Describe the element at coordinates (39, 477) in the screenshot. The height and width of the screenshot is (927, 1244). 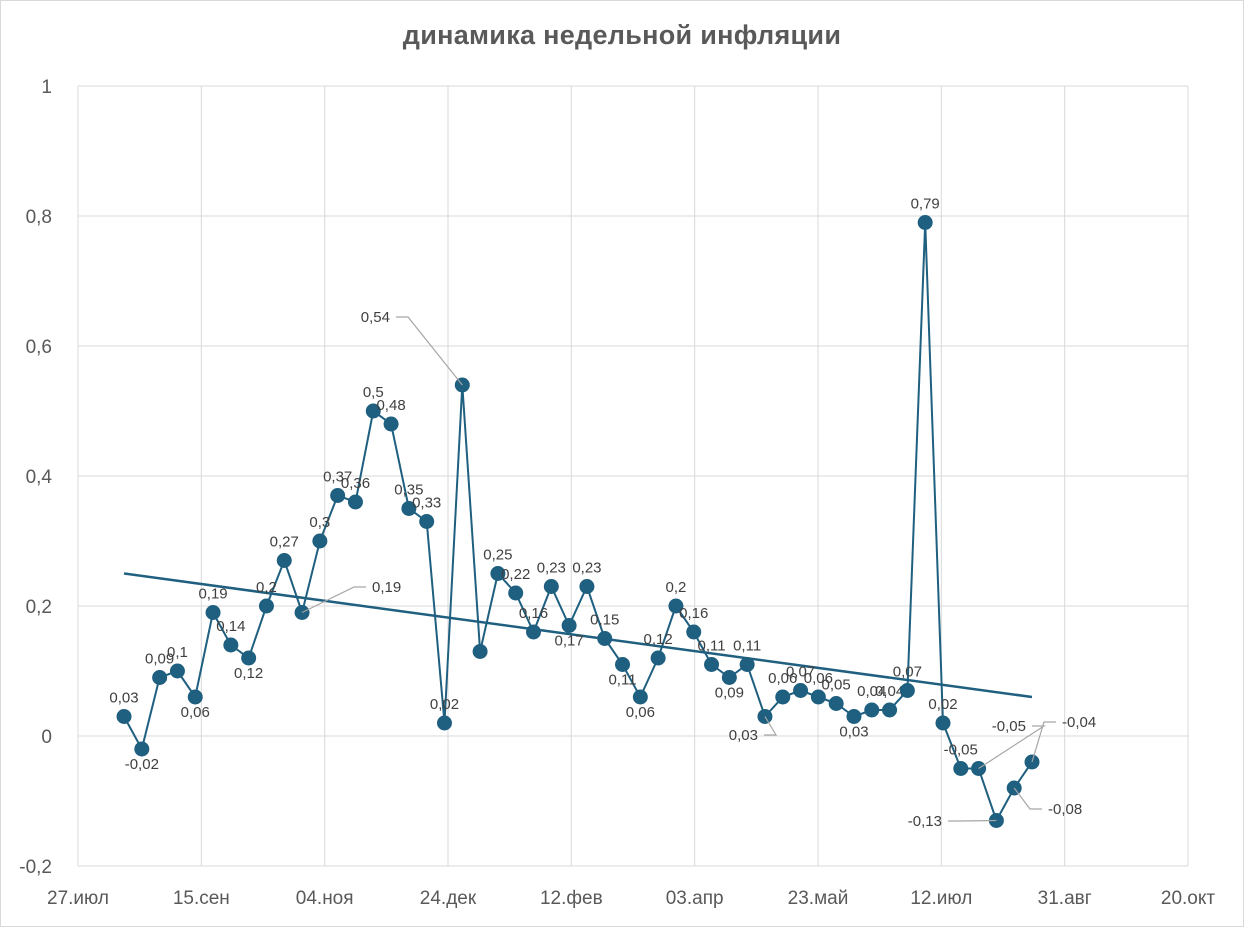
I see `y-tick-label: 0,4` at that location.